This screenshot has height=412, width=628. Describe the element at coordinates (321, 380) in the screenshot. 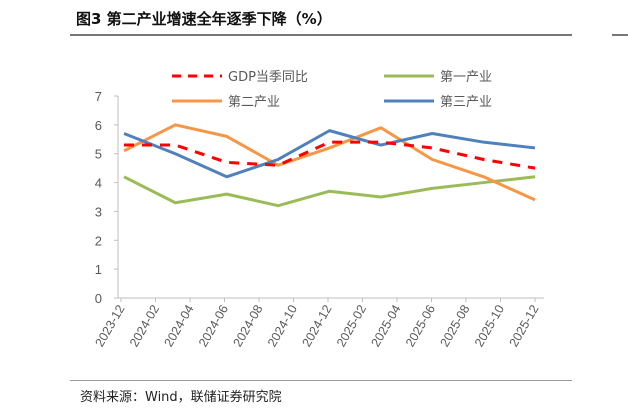

I see `source-divider` at that location.